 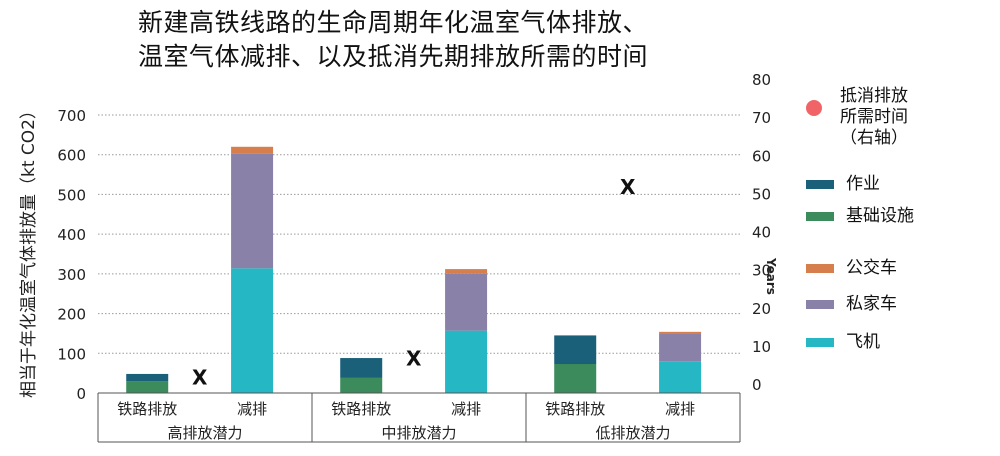 I want to click on y-tick-label: 400, so click(x=71, y=235).